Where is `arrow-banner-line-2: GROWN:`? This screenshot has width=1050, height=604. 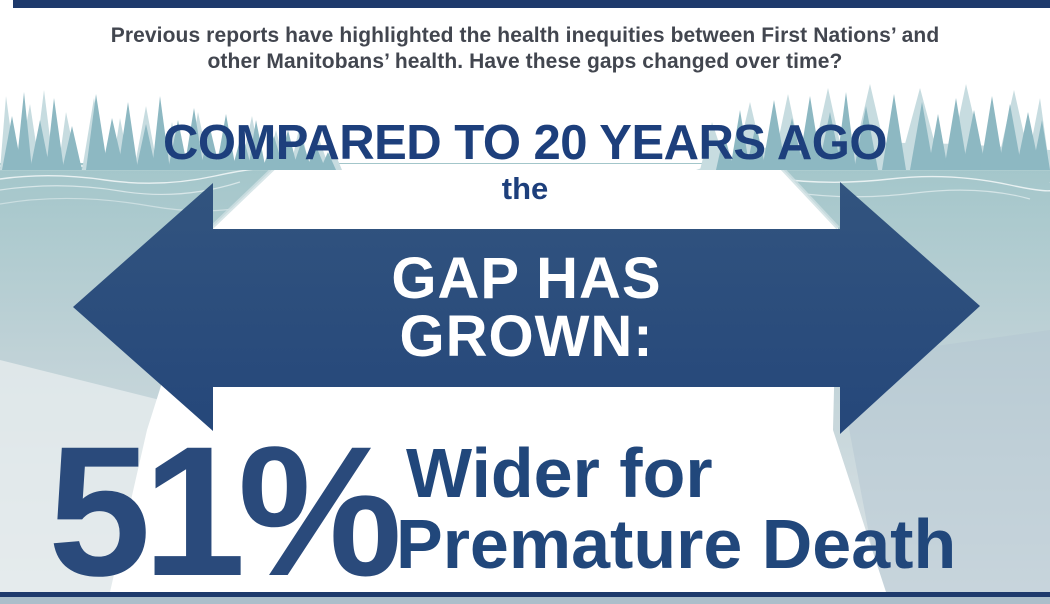 arrow-banner-line-2: GROWN: is located at coordinates (526, 336).